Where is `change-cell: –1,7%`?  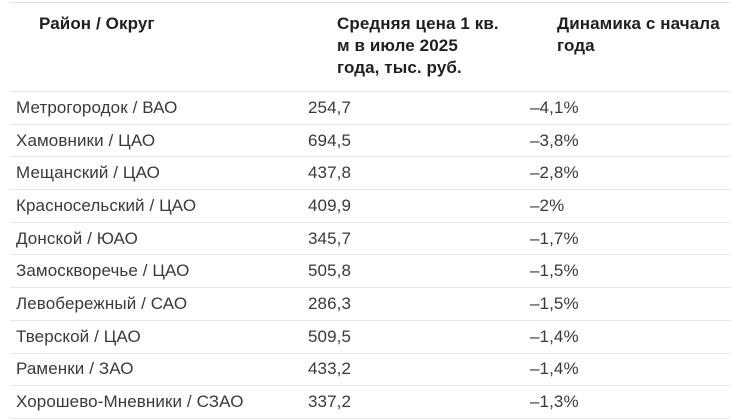
change-cell: –1,7% is located at coordinates (554, 238).